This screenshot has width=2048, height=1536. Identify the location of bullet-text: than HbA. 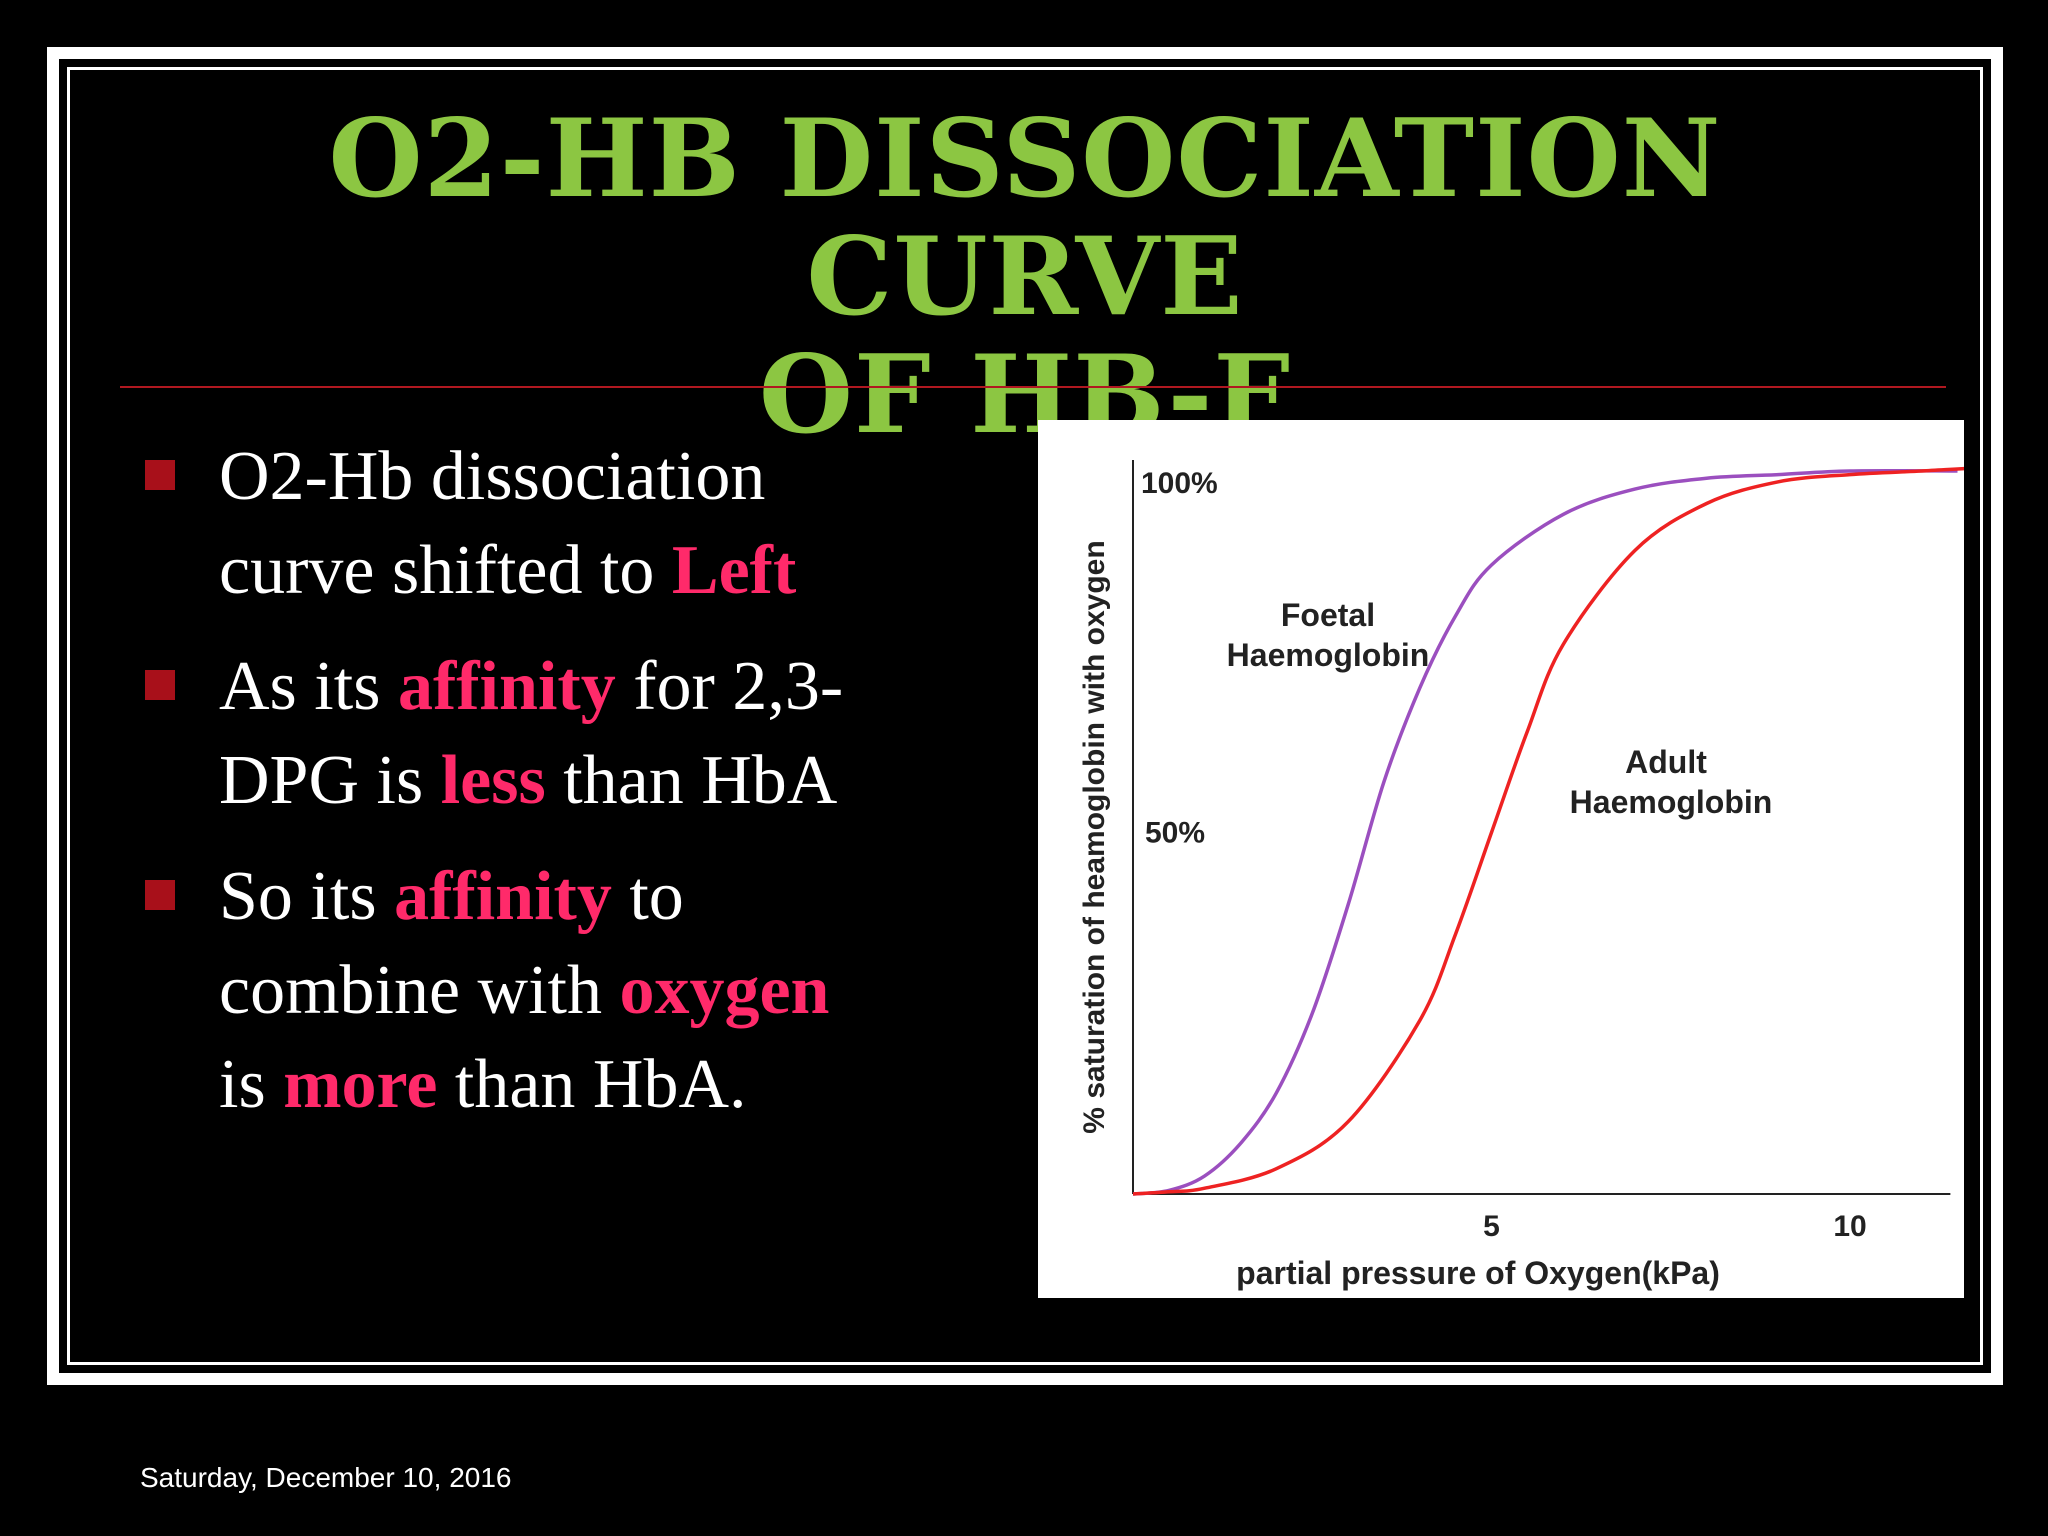
(691, 780).